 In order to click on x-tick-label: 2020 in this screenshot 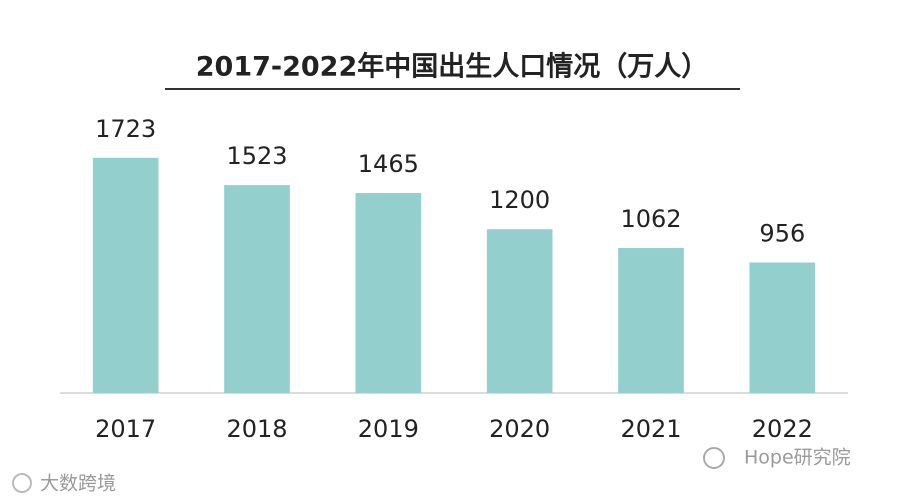, I will do `click(519, 429)`.